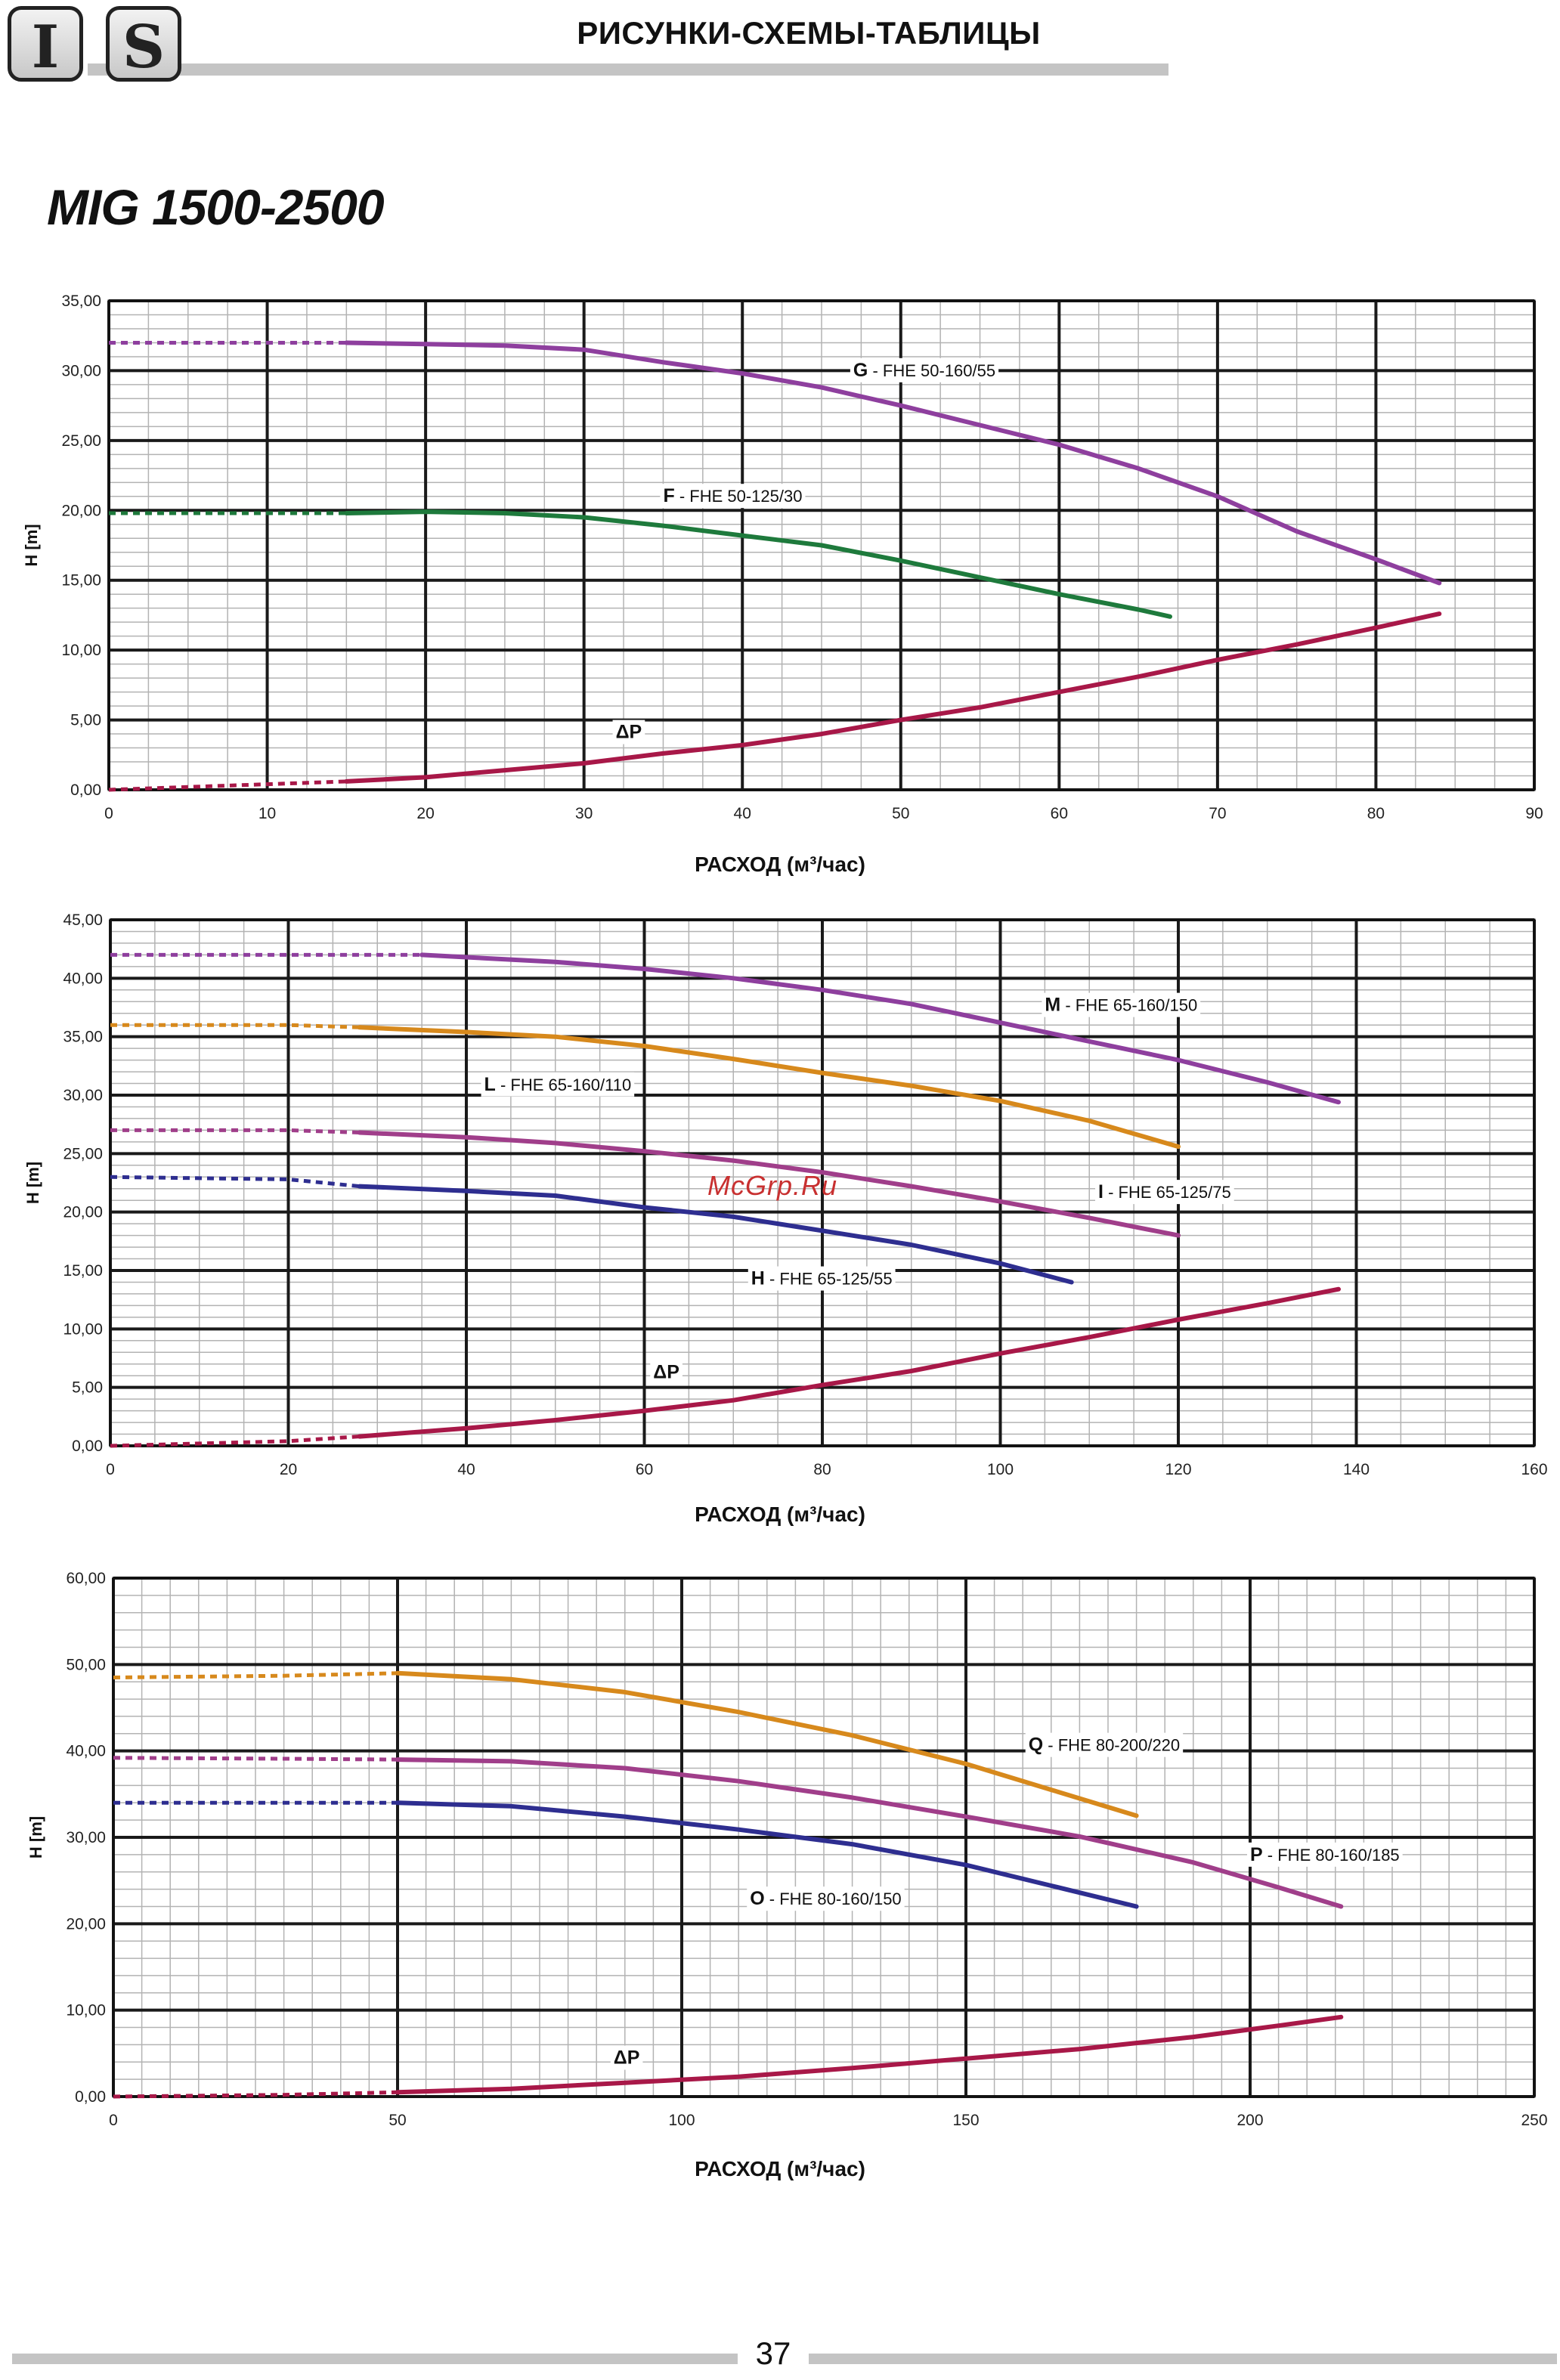 The width and height of the screenshot is (1560, 2380). I want to click on series-m, so click(725, 1028).